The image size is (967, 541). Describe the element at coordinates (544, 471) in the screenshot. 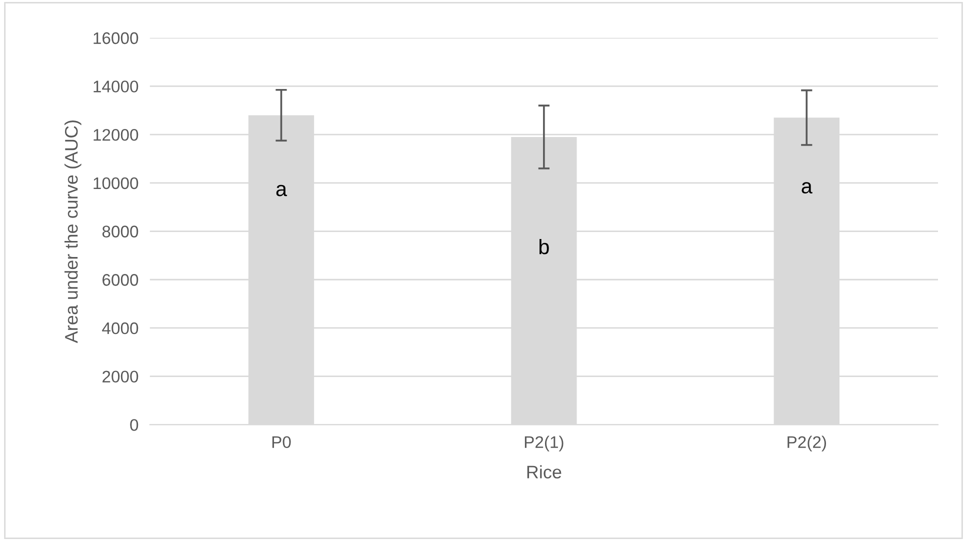

I see `x-axis-title: Rice` at that location.